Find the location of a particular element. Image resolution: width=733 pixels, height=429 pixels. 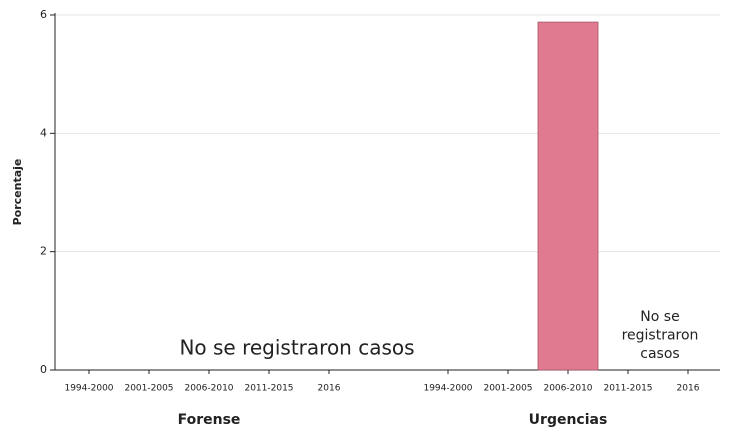

annotation: No se registraron casos is located at coordinates (296, 348).